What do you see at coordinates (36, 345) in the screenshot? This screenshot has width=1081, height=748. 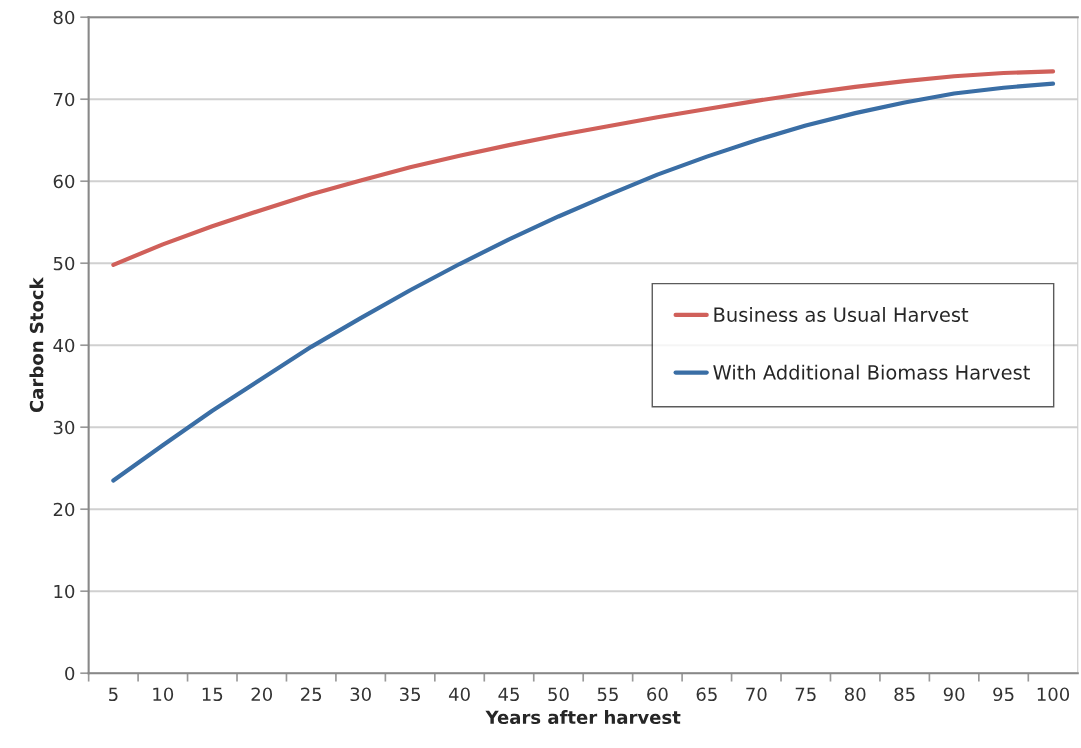 I see `y-axis-title: Carbon Stock` at bounding box center [36, 345].